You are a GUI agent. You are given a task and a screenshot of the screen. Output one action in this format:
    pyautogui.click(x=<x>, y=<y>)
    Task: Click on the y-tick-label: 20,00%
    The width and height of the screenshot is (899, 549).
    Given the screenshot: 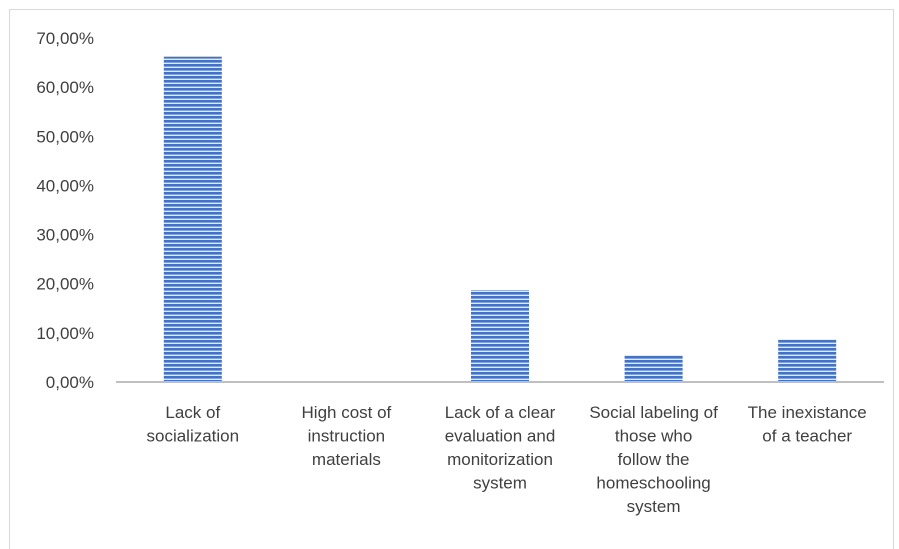 What is the action you would take?
    pyautogui.click(x=65, y=284)
    